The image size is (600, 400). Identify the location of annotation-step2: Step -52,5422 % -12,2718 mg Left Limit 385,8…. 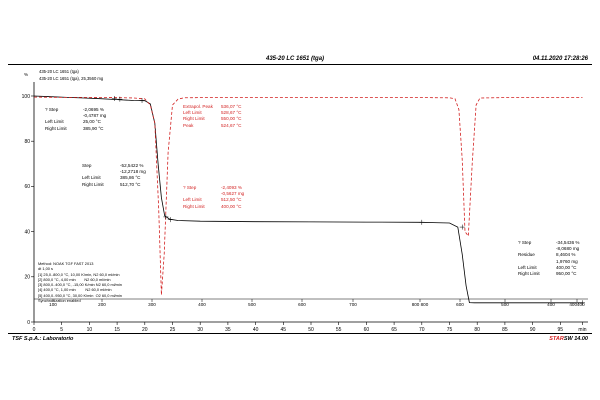
(114, 175).